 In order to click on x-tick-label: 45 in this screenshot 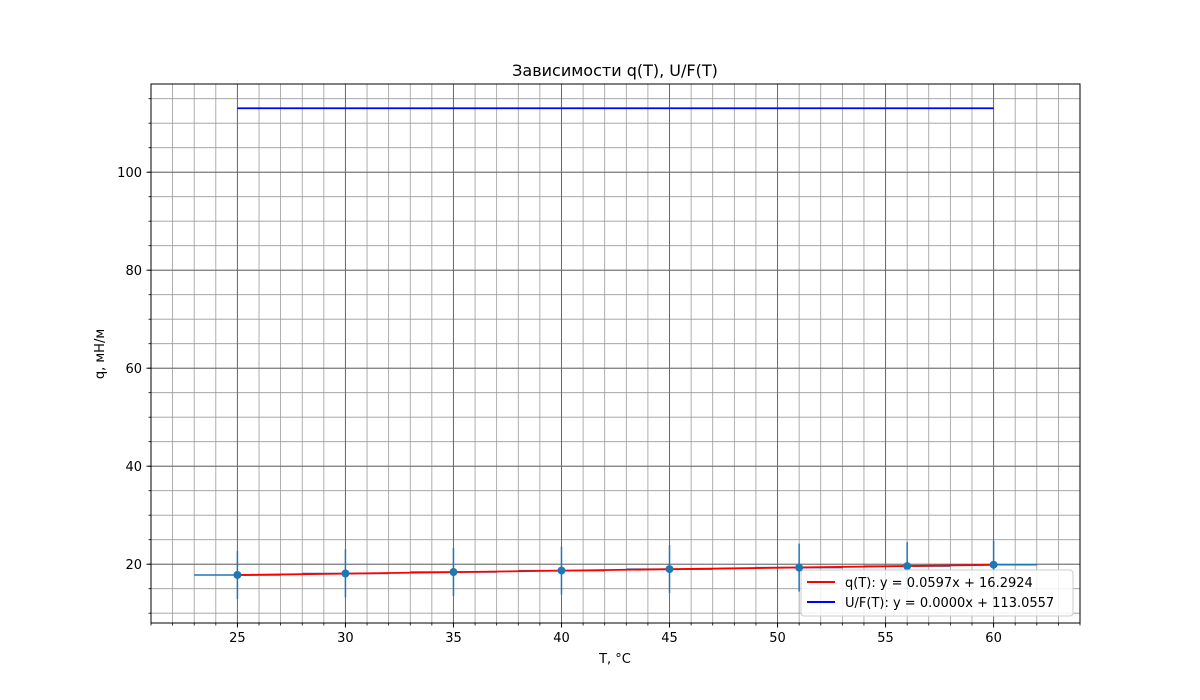, I will do `click(669, 638)`.